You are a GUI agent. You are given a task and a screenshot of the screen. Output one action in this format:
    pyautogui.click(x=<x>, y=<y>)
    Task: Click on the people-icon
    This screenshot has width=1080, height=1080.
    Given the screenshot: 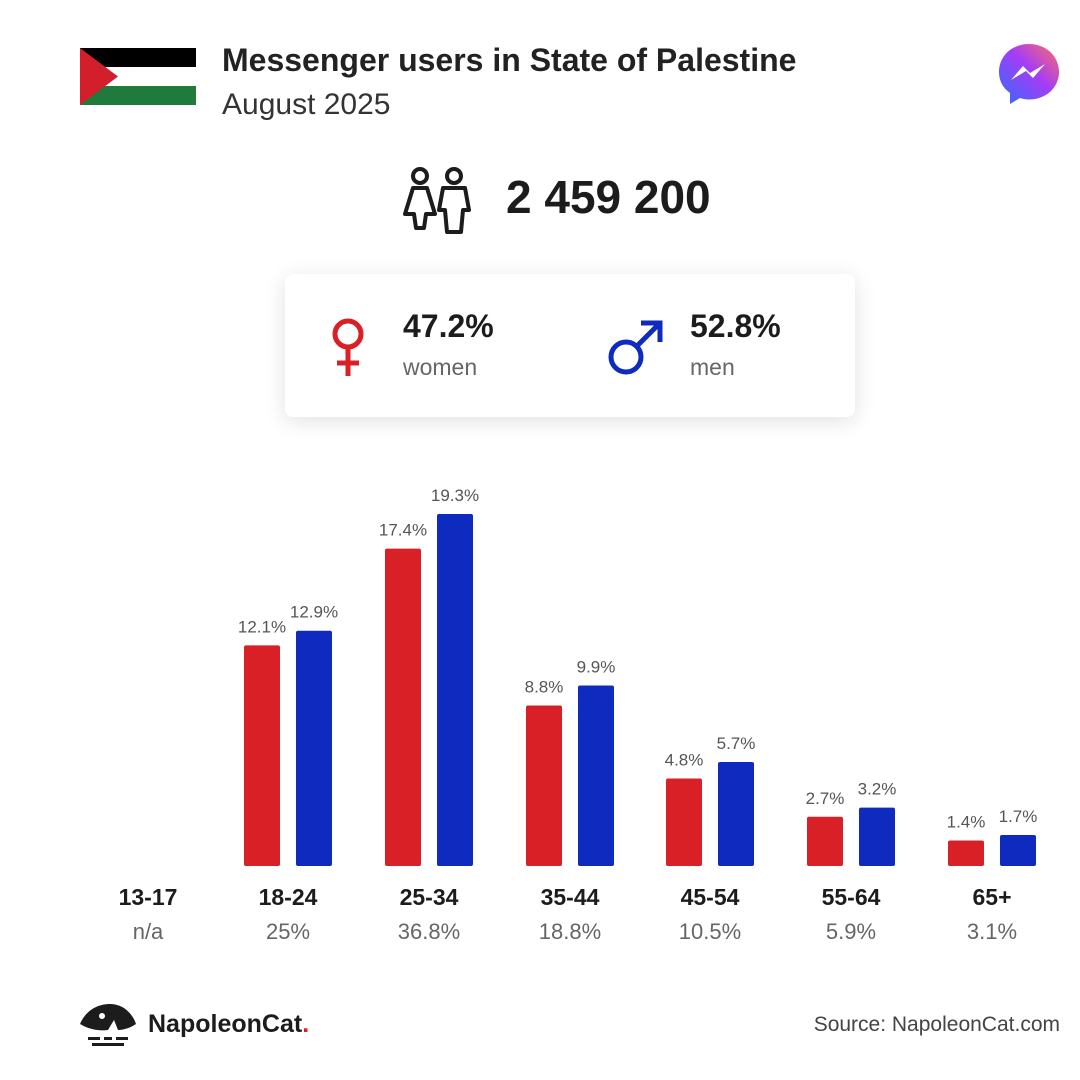 What is the action you would take?
    pyautogui.click(x=437, y=200)
    